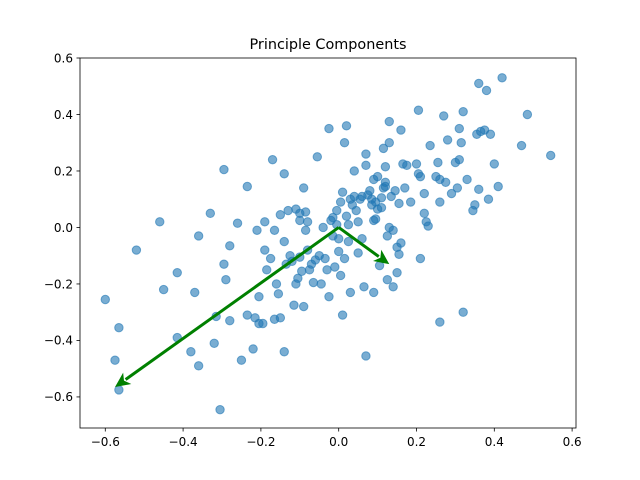 This screenshot has width=640, height=480. I want to click on x-tick-label: −0.4, so click(183, 442).